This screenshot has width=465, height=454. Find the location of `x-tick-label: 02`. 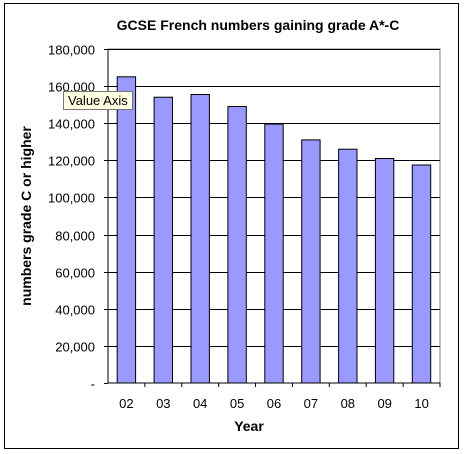

x-tick-label: 02 is located at coordinates (126, 403).